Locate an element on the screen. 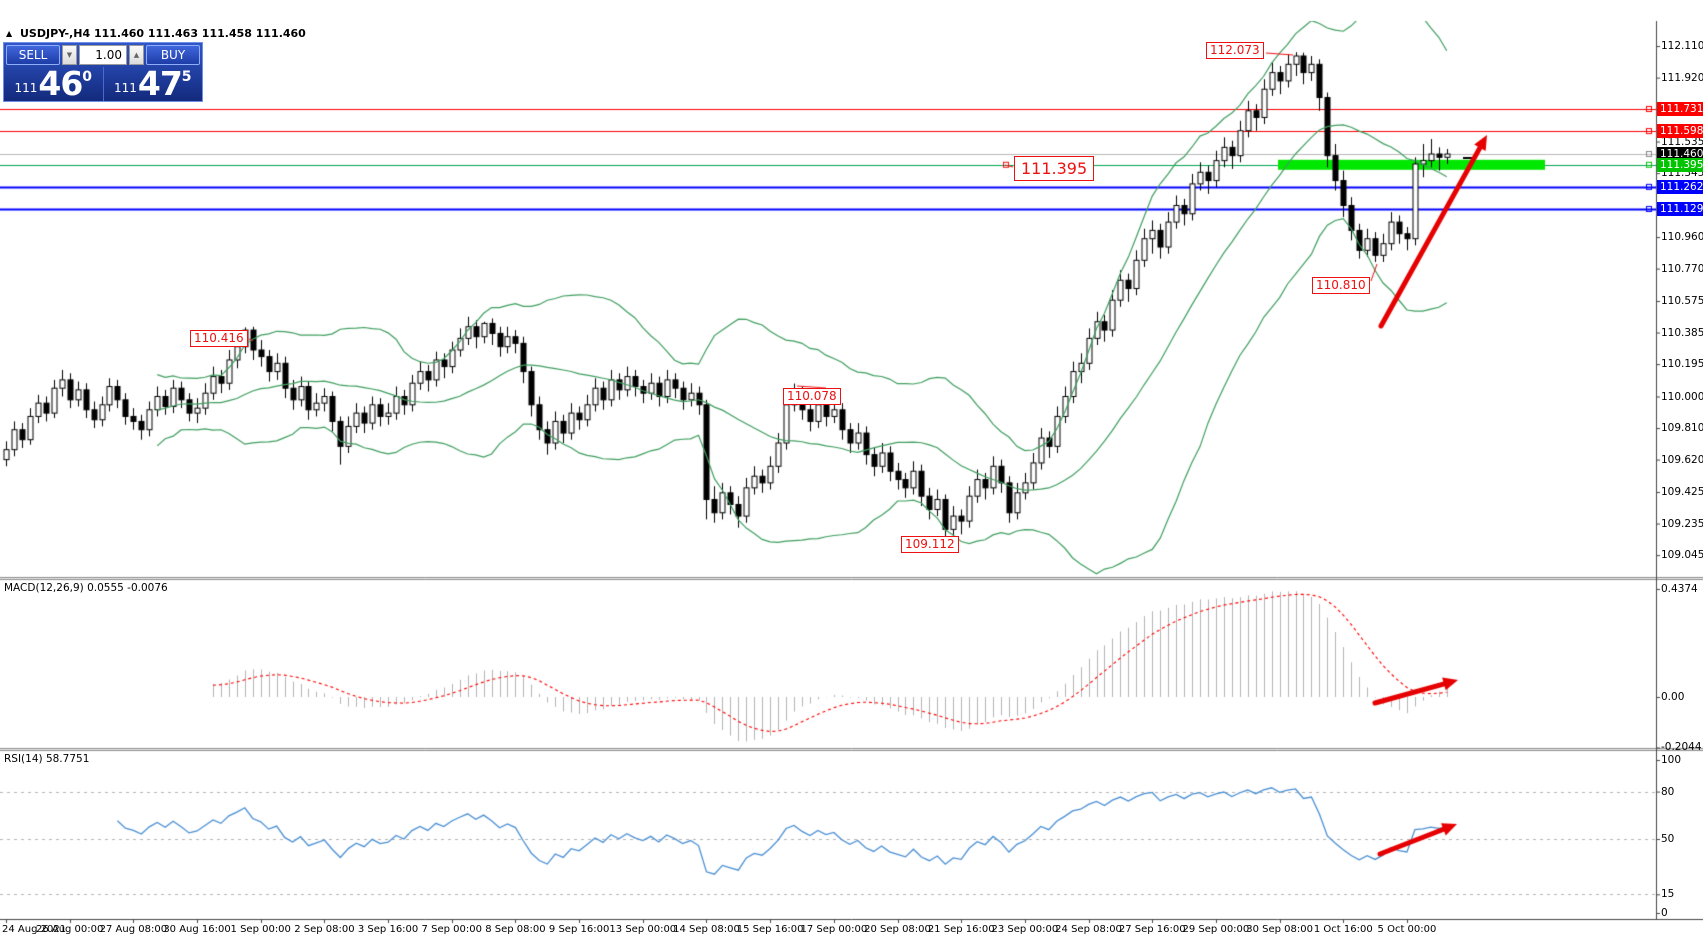 The width and height of the screenshot is (1703, 939). price-axis-tick: 109.045 is located at coordinates (1682, 555).